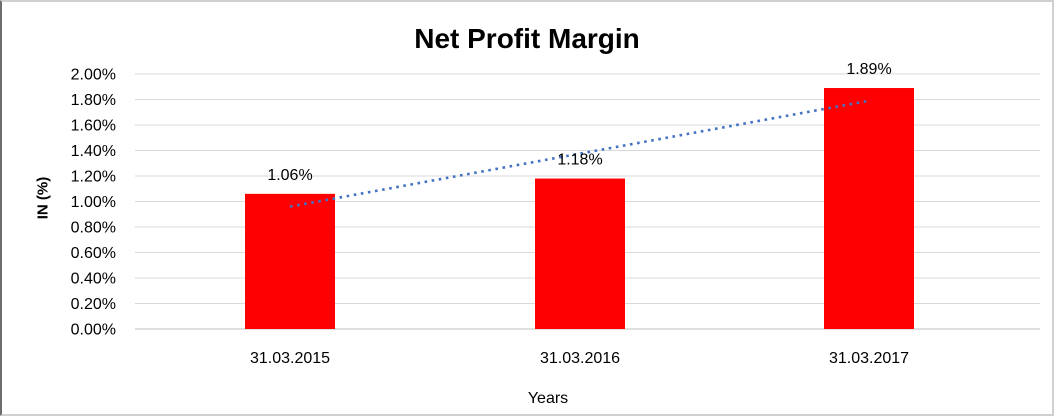  I want to click on data-label: 1.18%, so click(579, 160).